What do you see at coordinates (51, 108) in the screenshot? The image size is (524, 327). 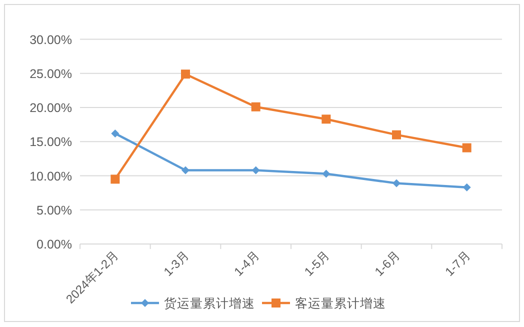 I see `y-tick-label: 20.00%` at bounding box center [51, 108].